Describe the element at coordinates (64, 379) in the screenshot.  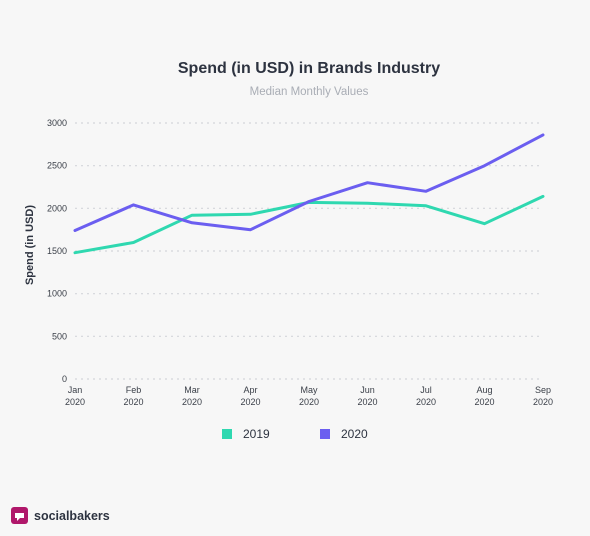
I see `y-tick-label: 0` at that location.